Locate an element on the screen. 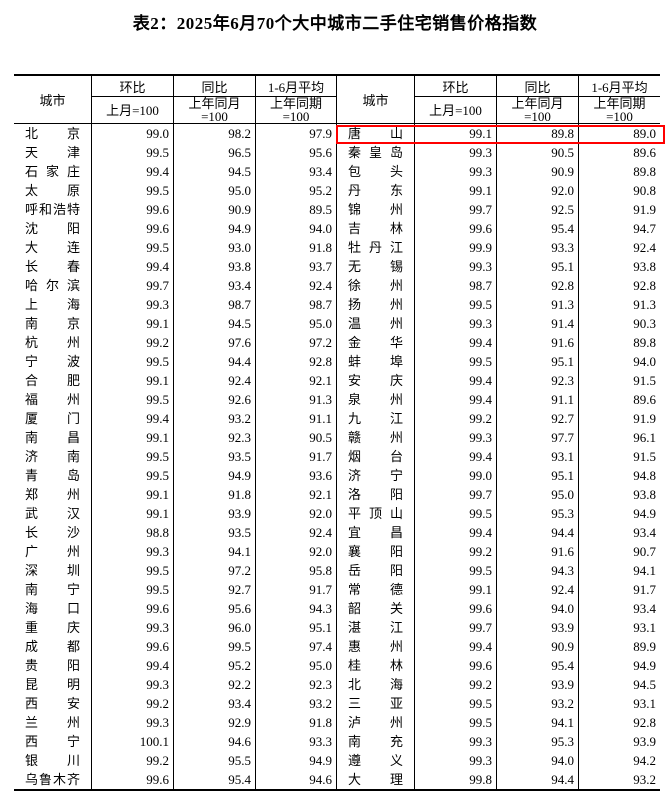  header-mom-base-left: 上月=100 is located at coordinates (133, 110).